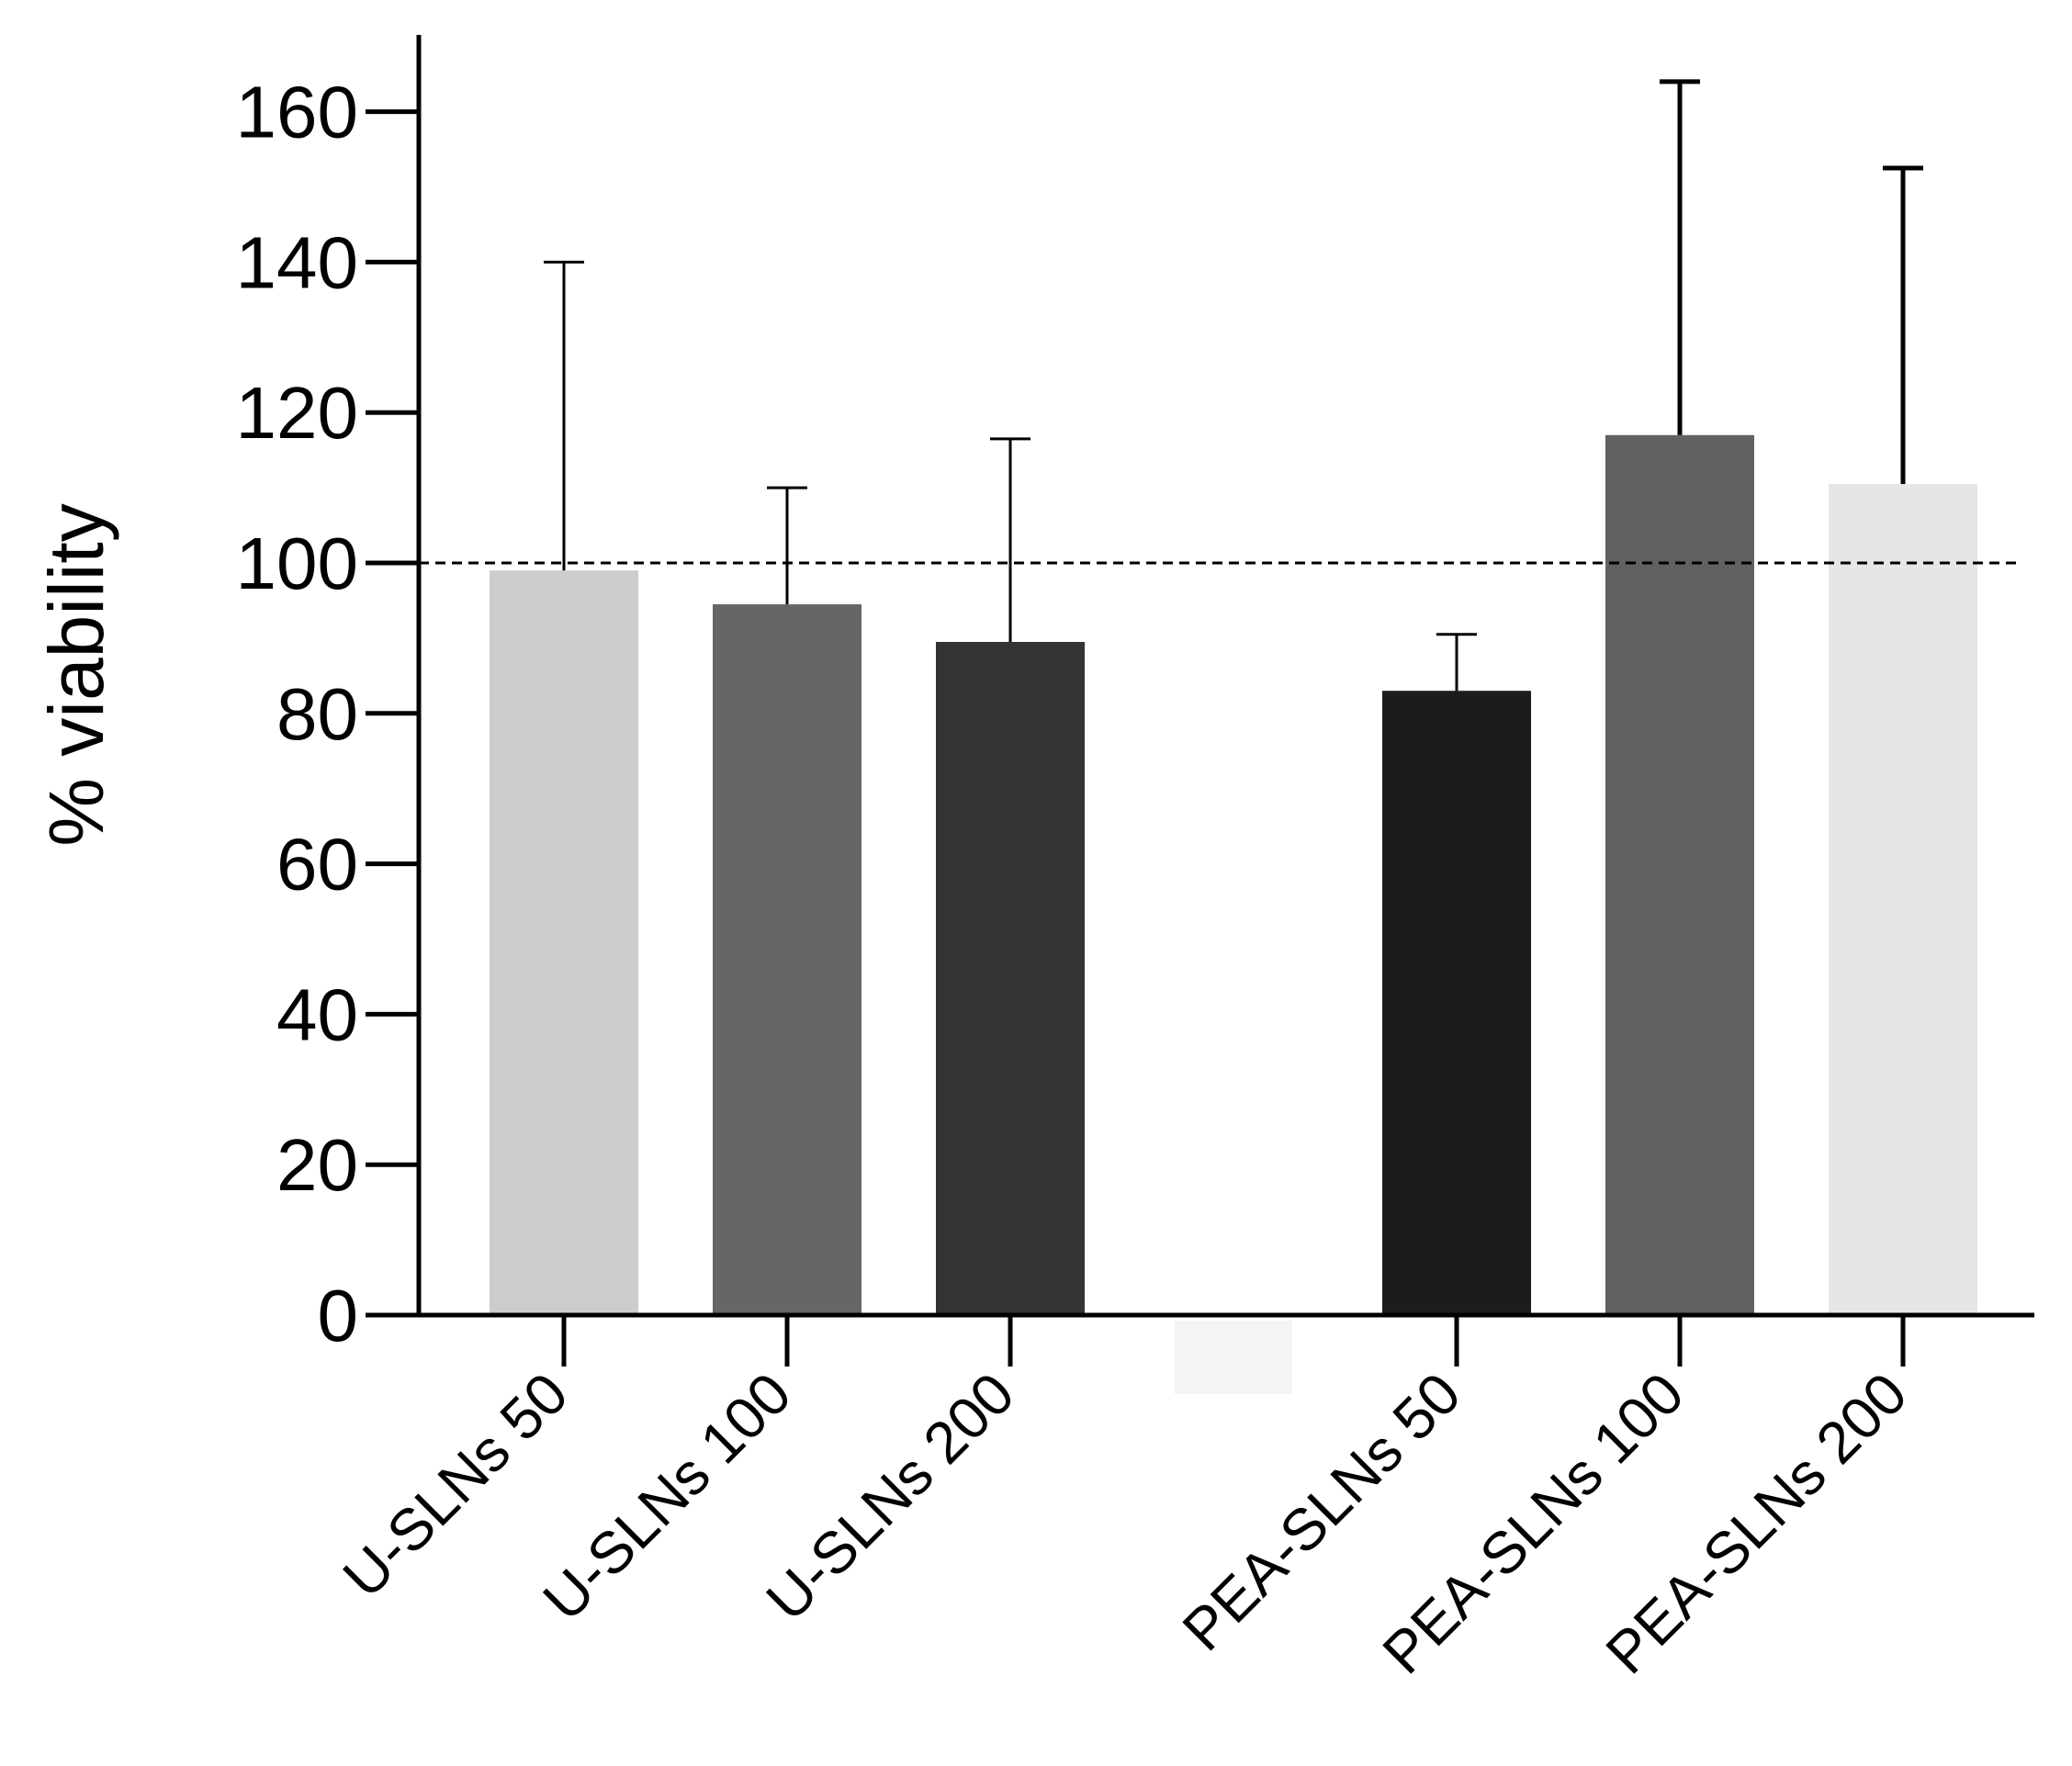 This screenshot has width=2072, height=1766. What do you see at coordinates (297, 413) in the screenshot?
I see `y-tick-label-120: 120` at bounding box center [297, 413].